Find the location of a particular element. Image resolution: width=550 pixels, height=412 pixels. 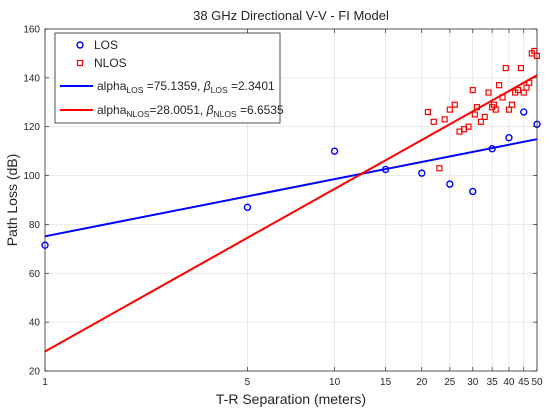

x-axis-label: T-R Separation (meters) is located at coordinates (291, 399).